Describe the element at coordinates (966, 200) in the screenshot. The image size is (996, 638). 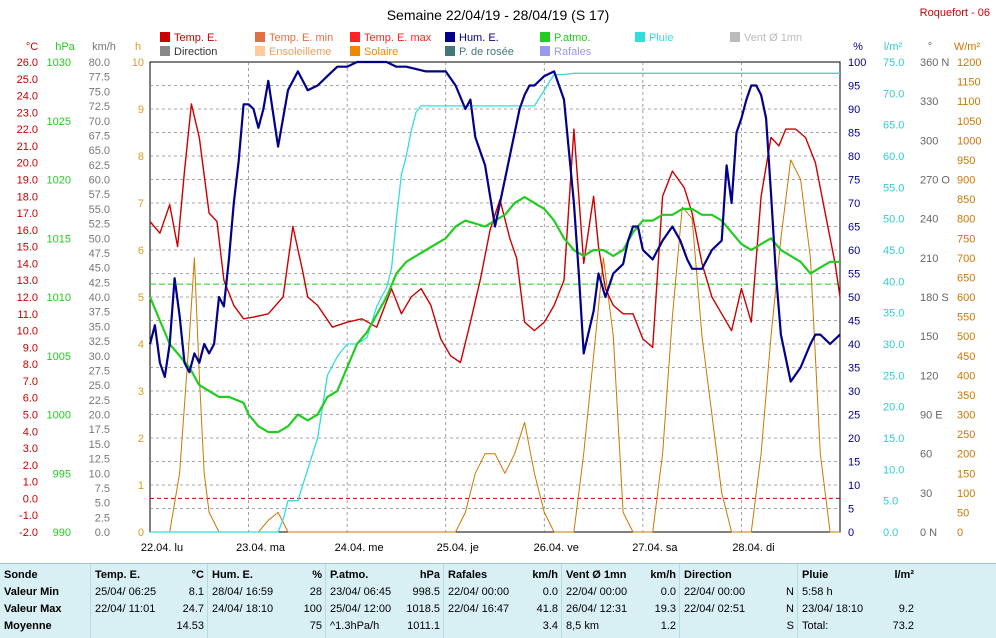
I see `axis-tick-solar: 850` at that location.